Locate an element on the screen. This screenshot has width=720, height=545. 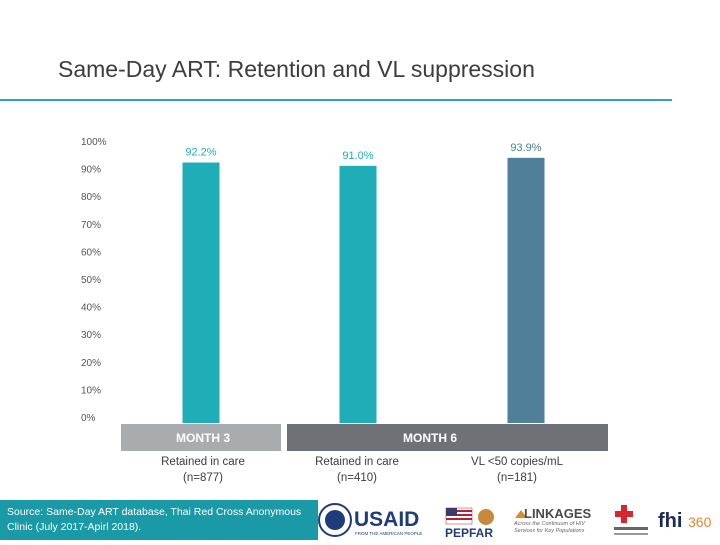
y-tick-label: 100% is located at coordinates (94, 142).